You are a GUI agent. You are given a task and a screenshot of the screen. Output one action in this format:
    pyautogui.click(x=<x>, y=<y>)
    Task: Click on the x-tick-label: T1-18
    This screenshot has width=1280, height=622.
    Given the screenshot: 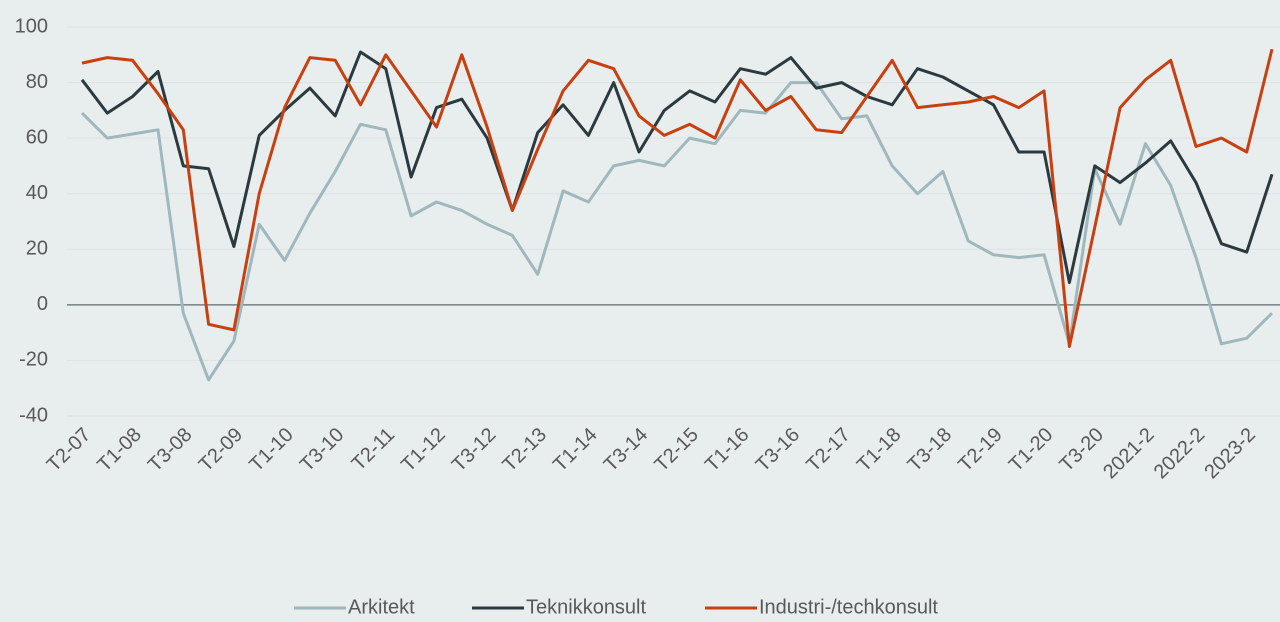 What is the action you would take?
    pyautogui.click(x=879, y=450)
    